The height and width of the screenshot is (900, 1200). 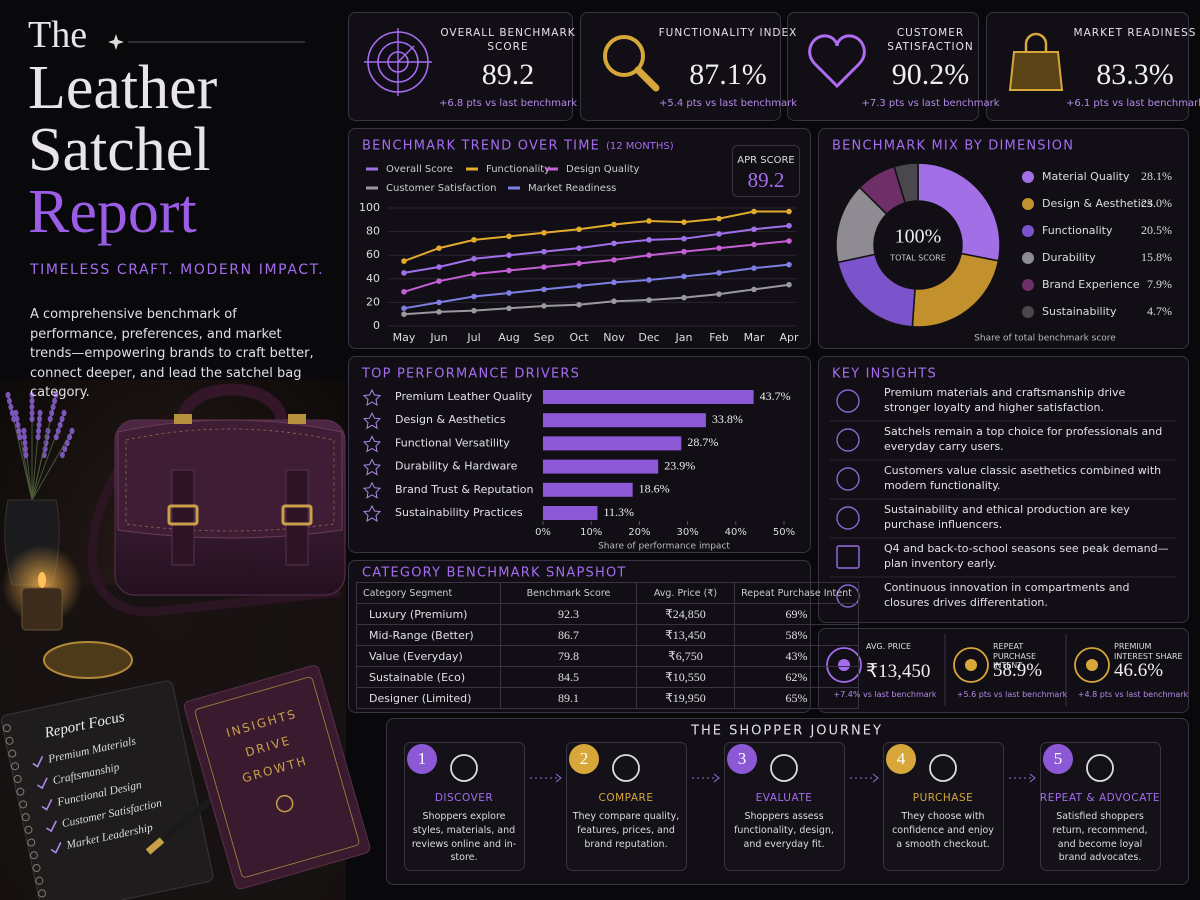 I want to click on table-cell: 65%, so click(x=796, y=698).